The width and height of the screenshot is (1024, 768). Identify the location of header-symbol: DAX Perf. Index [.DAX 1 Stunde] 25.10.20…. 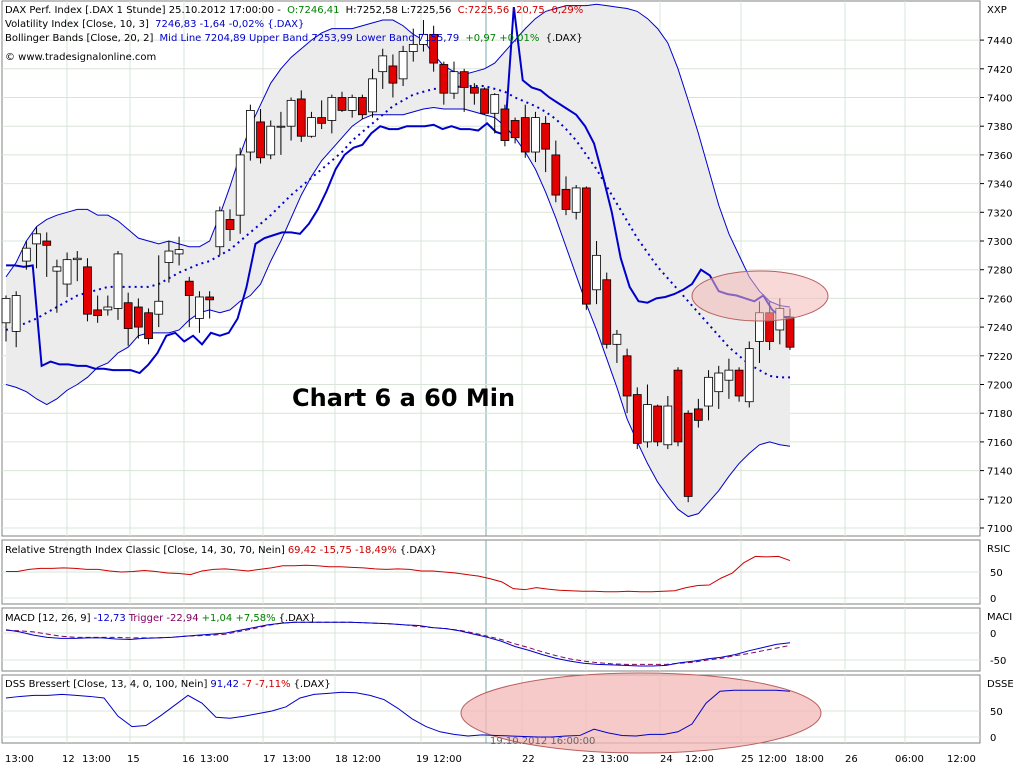
(143, 10).